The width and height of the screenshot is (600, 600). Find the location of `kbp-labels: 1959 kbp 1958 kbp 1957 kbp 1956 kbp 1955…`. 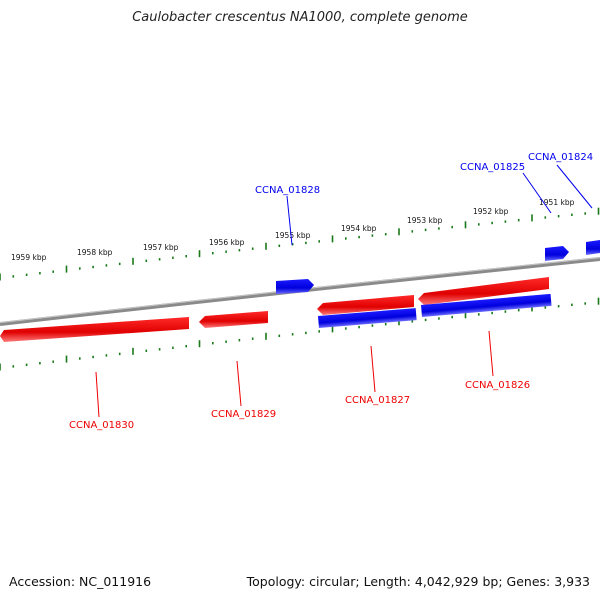

kbp-labels: 1959 kbp 1958 kbp 1957 kbp 1956 kbp 1955… is located at coordinates (293, 230).